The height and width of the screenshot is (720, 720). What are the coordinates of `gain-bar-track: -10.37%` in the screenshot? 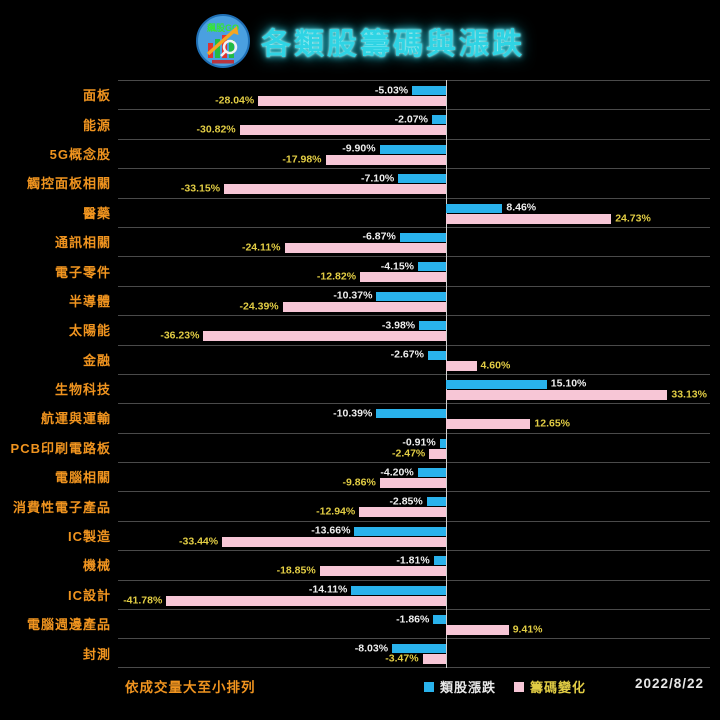 It's located at (414, 295).